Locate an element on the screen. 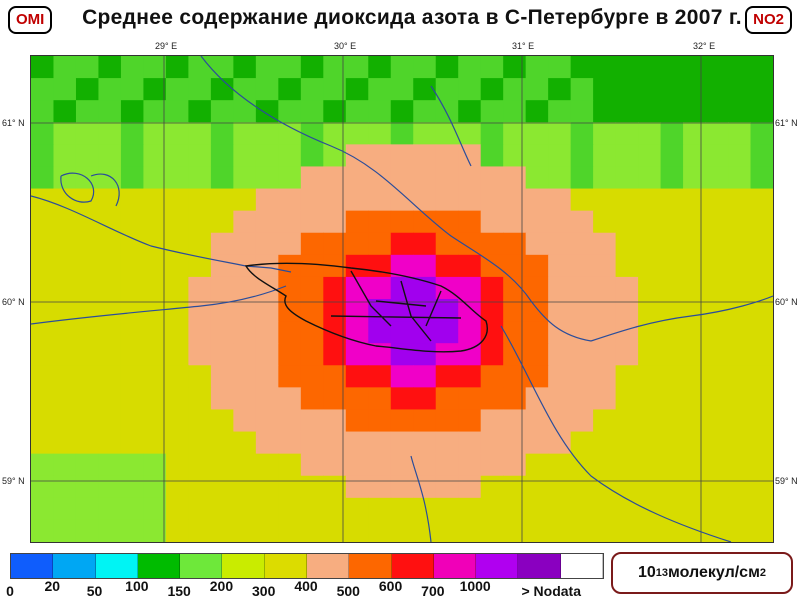  color-scale-tick: 50 is located at coordinates (94, 591).